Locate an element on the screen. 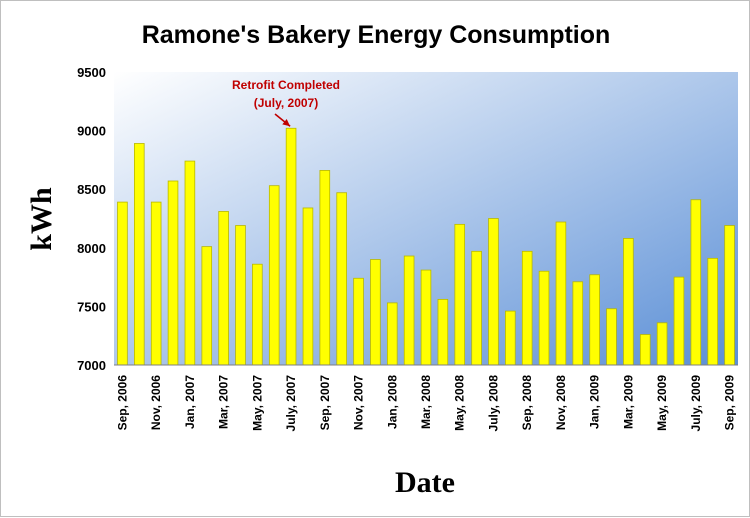 Image resolution: width=750 pixels, height=518 pixels. x-tick-label: Mar, 2009 is located at coordinates (628, 402).